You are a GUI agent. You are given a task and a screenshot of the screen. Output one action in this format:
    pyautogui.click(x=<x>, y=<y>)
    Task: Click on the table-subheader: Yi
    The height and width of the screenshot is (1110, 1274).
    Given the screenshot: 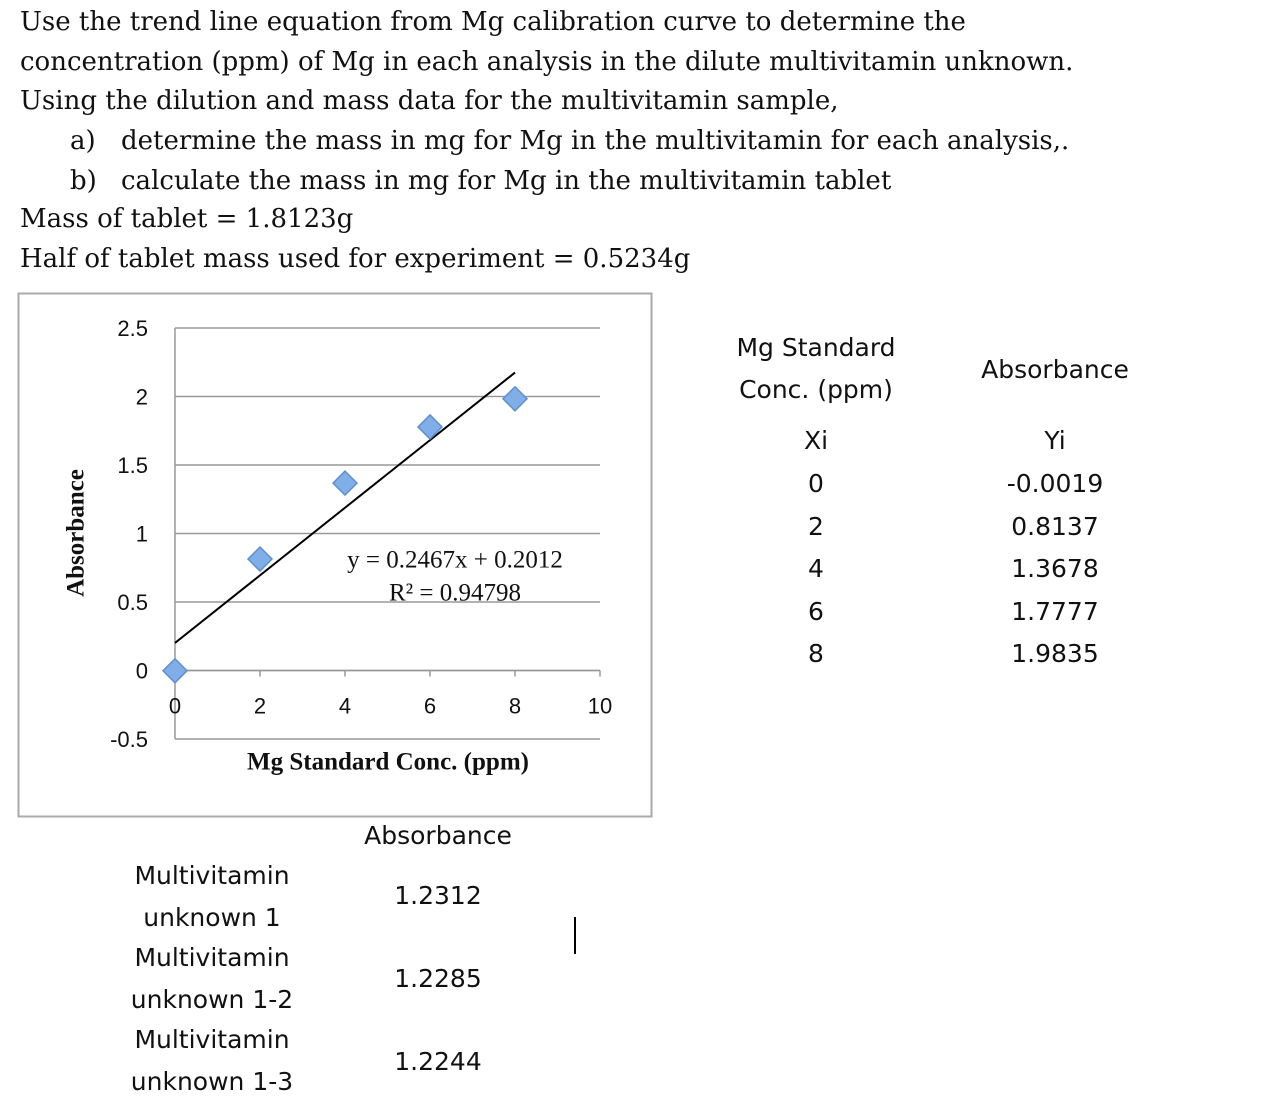 What is the action you would take?
    pyautogui.click(x=1055, y=440)
    